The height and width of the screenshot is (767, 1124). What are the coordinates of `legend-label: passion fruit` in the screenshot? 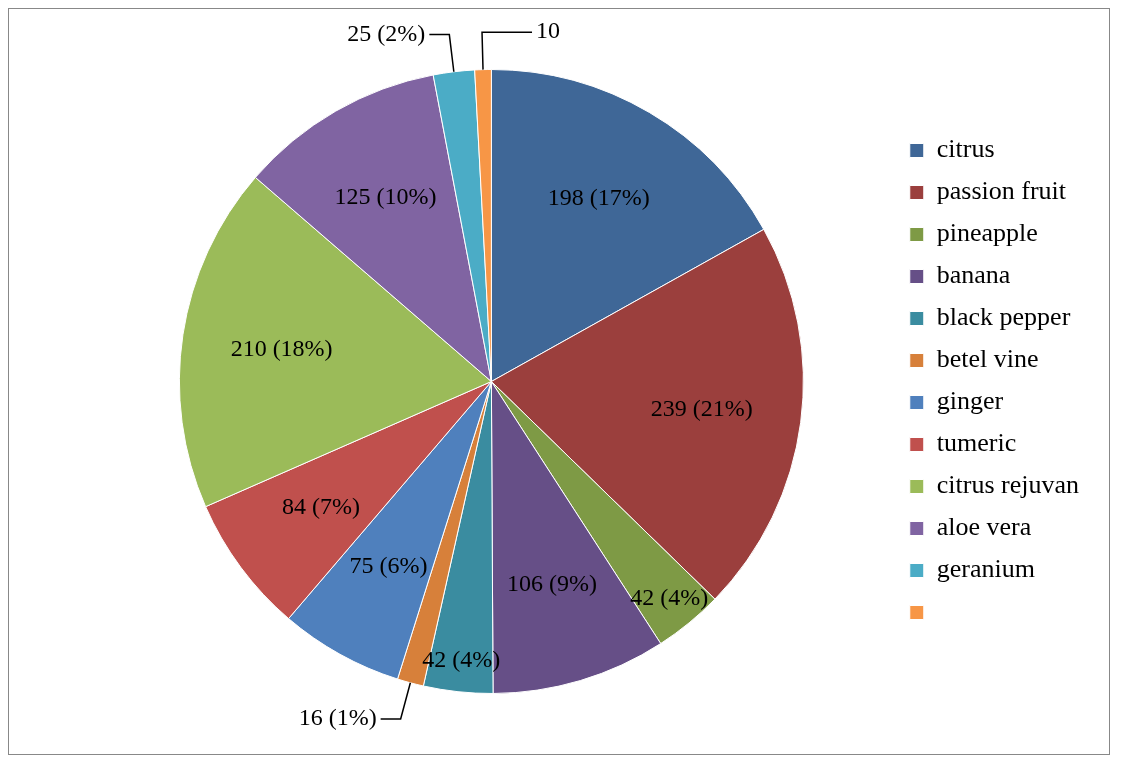 It's located at (1001, 191).